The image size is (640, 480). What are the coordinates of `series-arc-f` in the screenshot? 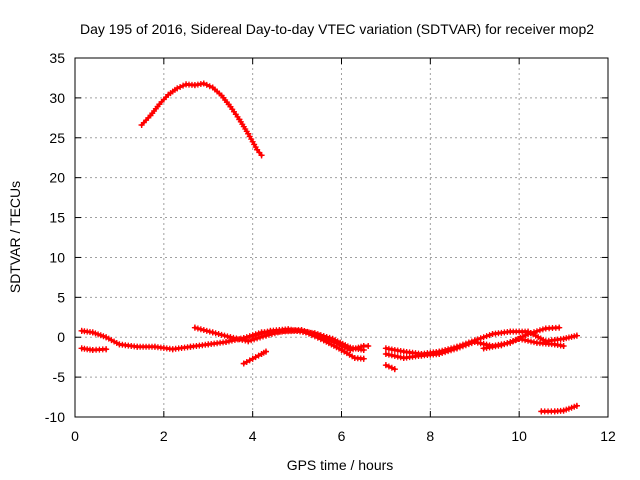 It's located at (390, 367).